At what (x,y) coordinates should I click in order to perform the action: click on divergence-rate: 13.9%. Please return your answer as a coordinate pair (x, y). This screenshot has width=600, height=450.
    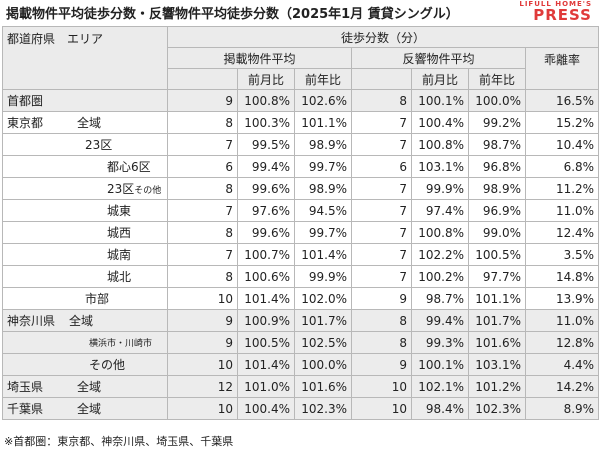
    Looking at the image, I should click on (562, 298).